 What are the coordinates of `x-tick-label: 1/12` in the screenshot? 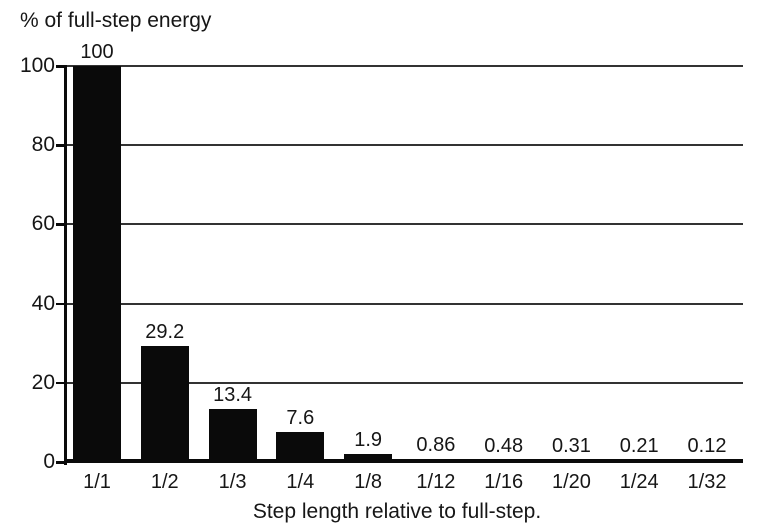 It's located at (436, 482).